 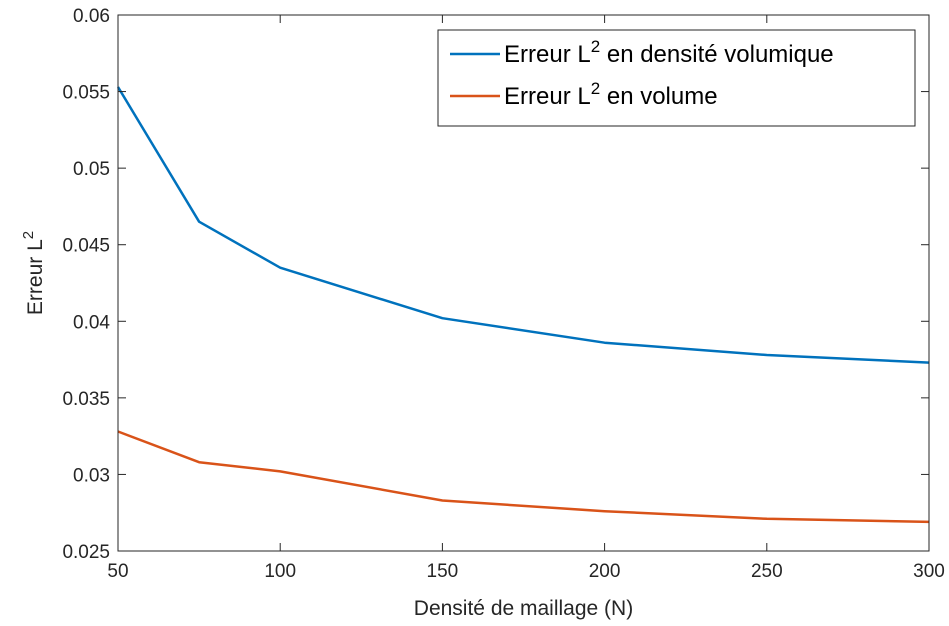 I want to click on y-tick-label: 0.04, so click(x=91, y=322).